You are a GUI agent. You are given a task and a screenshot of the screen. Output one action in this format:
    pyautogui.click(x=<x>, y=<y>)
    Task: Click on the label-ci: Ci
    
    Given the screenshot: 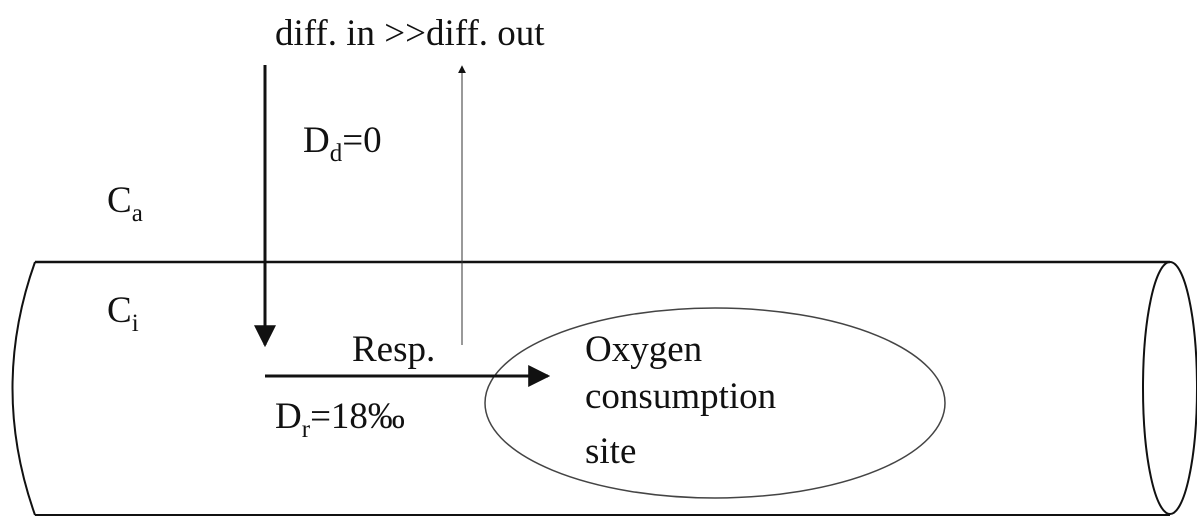 What is the action you would take?
    pyautogui.click(x=123, y=313)
    